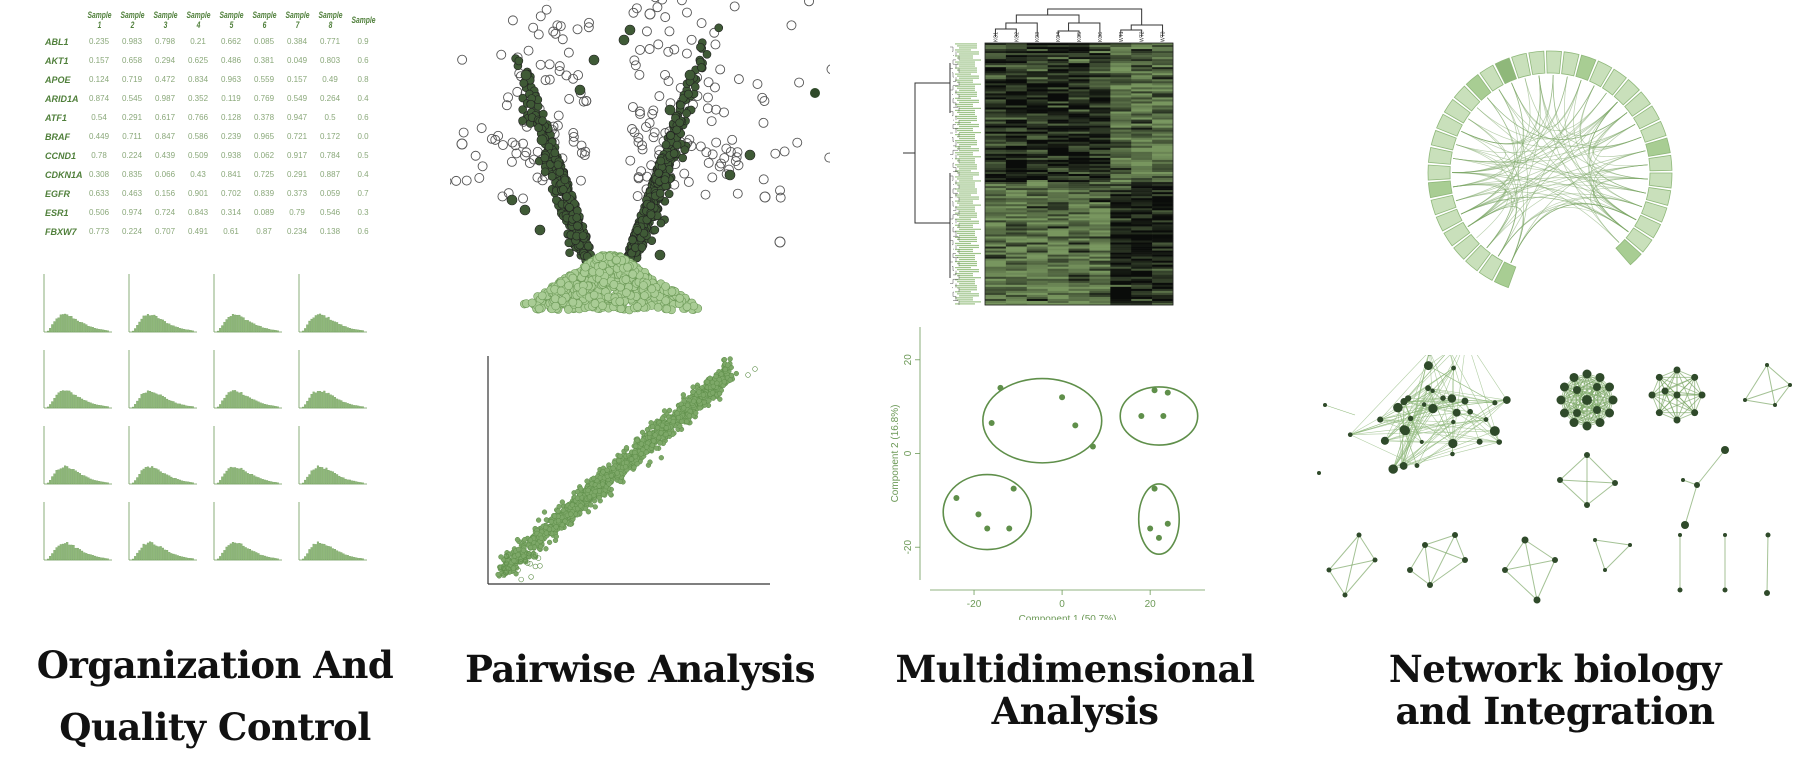 This screenshot has width=1818, height=766. I want to click on table-cell: 0.21, so click(198, 41).